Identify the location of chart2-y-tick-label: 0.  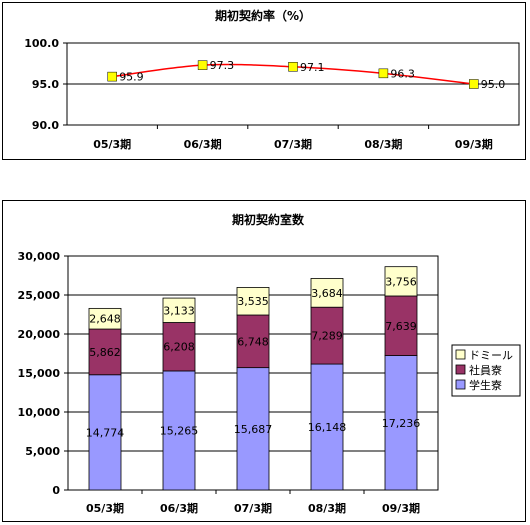
(56, 490).